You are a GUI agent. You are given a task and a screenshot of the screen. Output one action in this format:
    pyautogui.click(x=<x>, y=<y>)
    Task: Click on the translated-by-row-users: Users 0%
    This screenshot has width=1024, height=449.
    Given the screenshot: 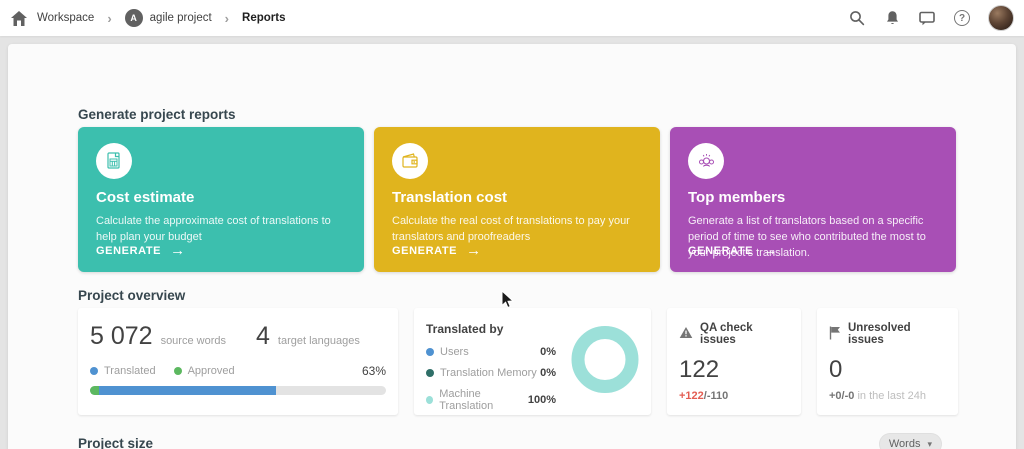 What is the action you would take?
    pyautogui.click(x=491, y=352)
    